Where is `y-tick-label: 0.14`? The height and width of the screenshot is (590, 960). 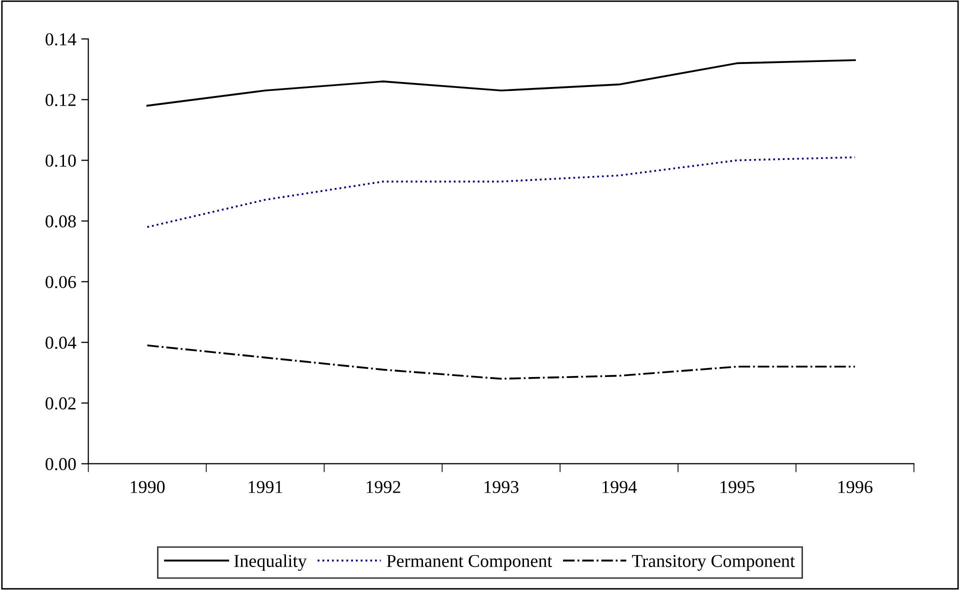 y-tick-label: 0.14 is located at coordinates (61, 39).